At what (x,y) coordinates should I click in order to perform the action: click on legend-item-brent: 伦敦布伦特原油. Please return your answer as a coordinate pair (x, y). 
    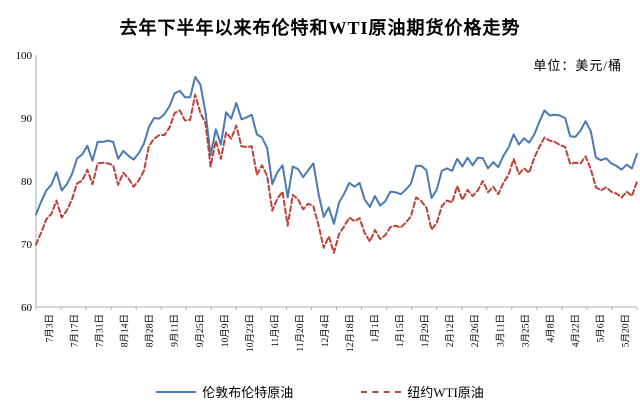
    Looking at the image, I should click on (224, 391).